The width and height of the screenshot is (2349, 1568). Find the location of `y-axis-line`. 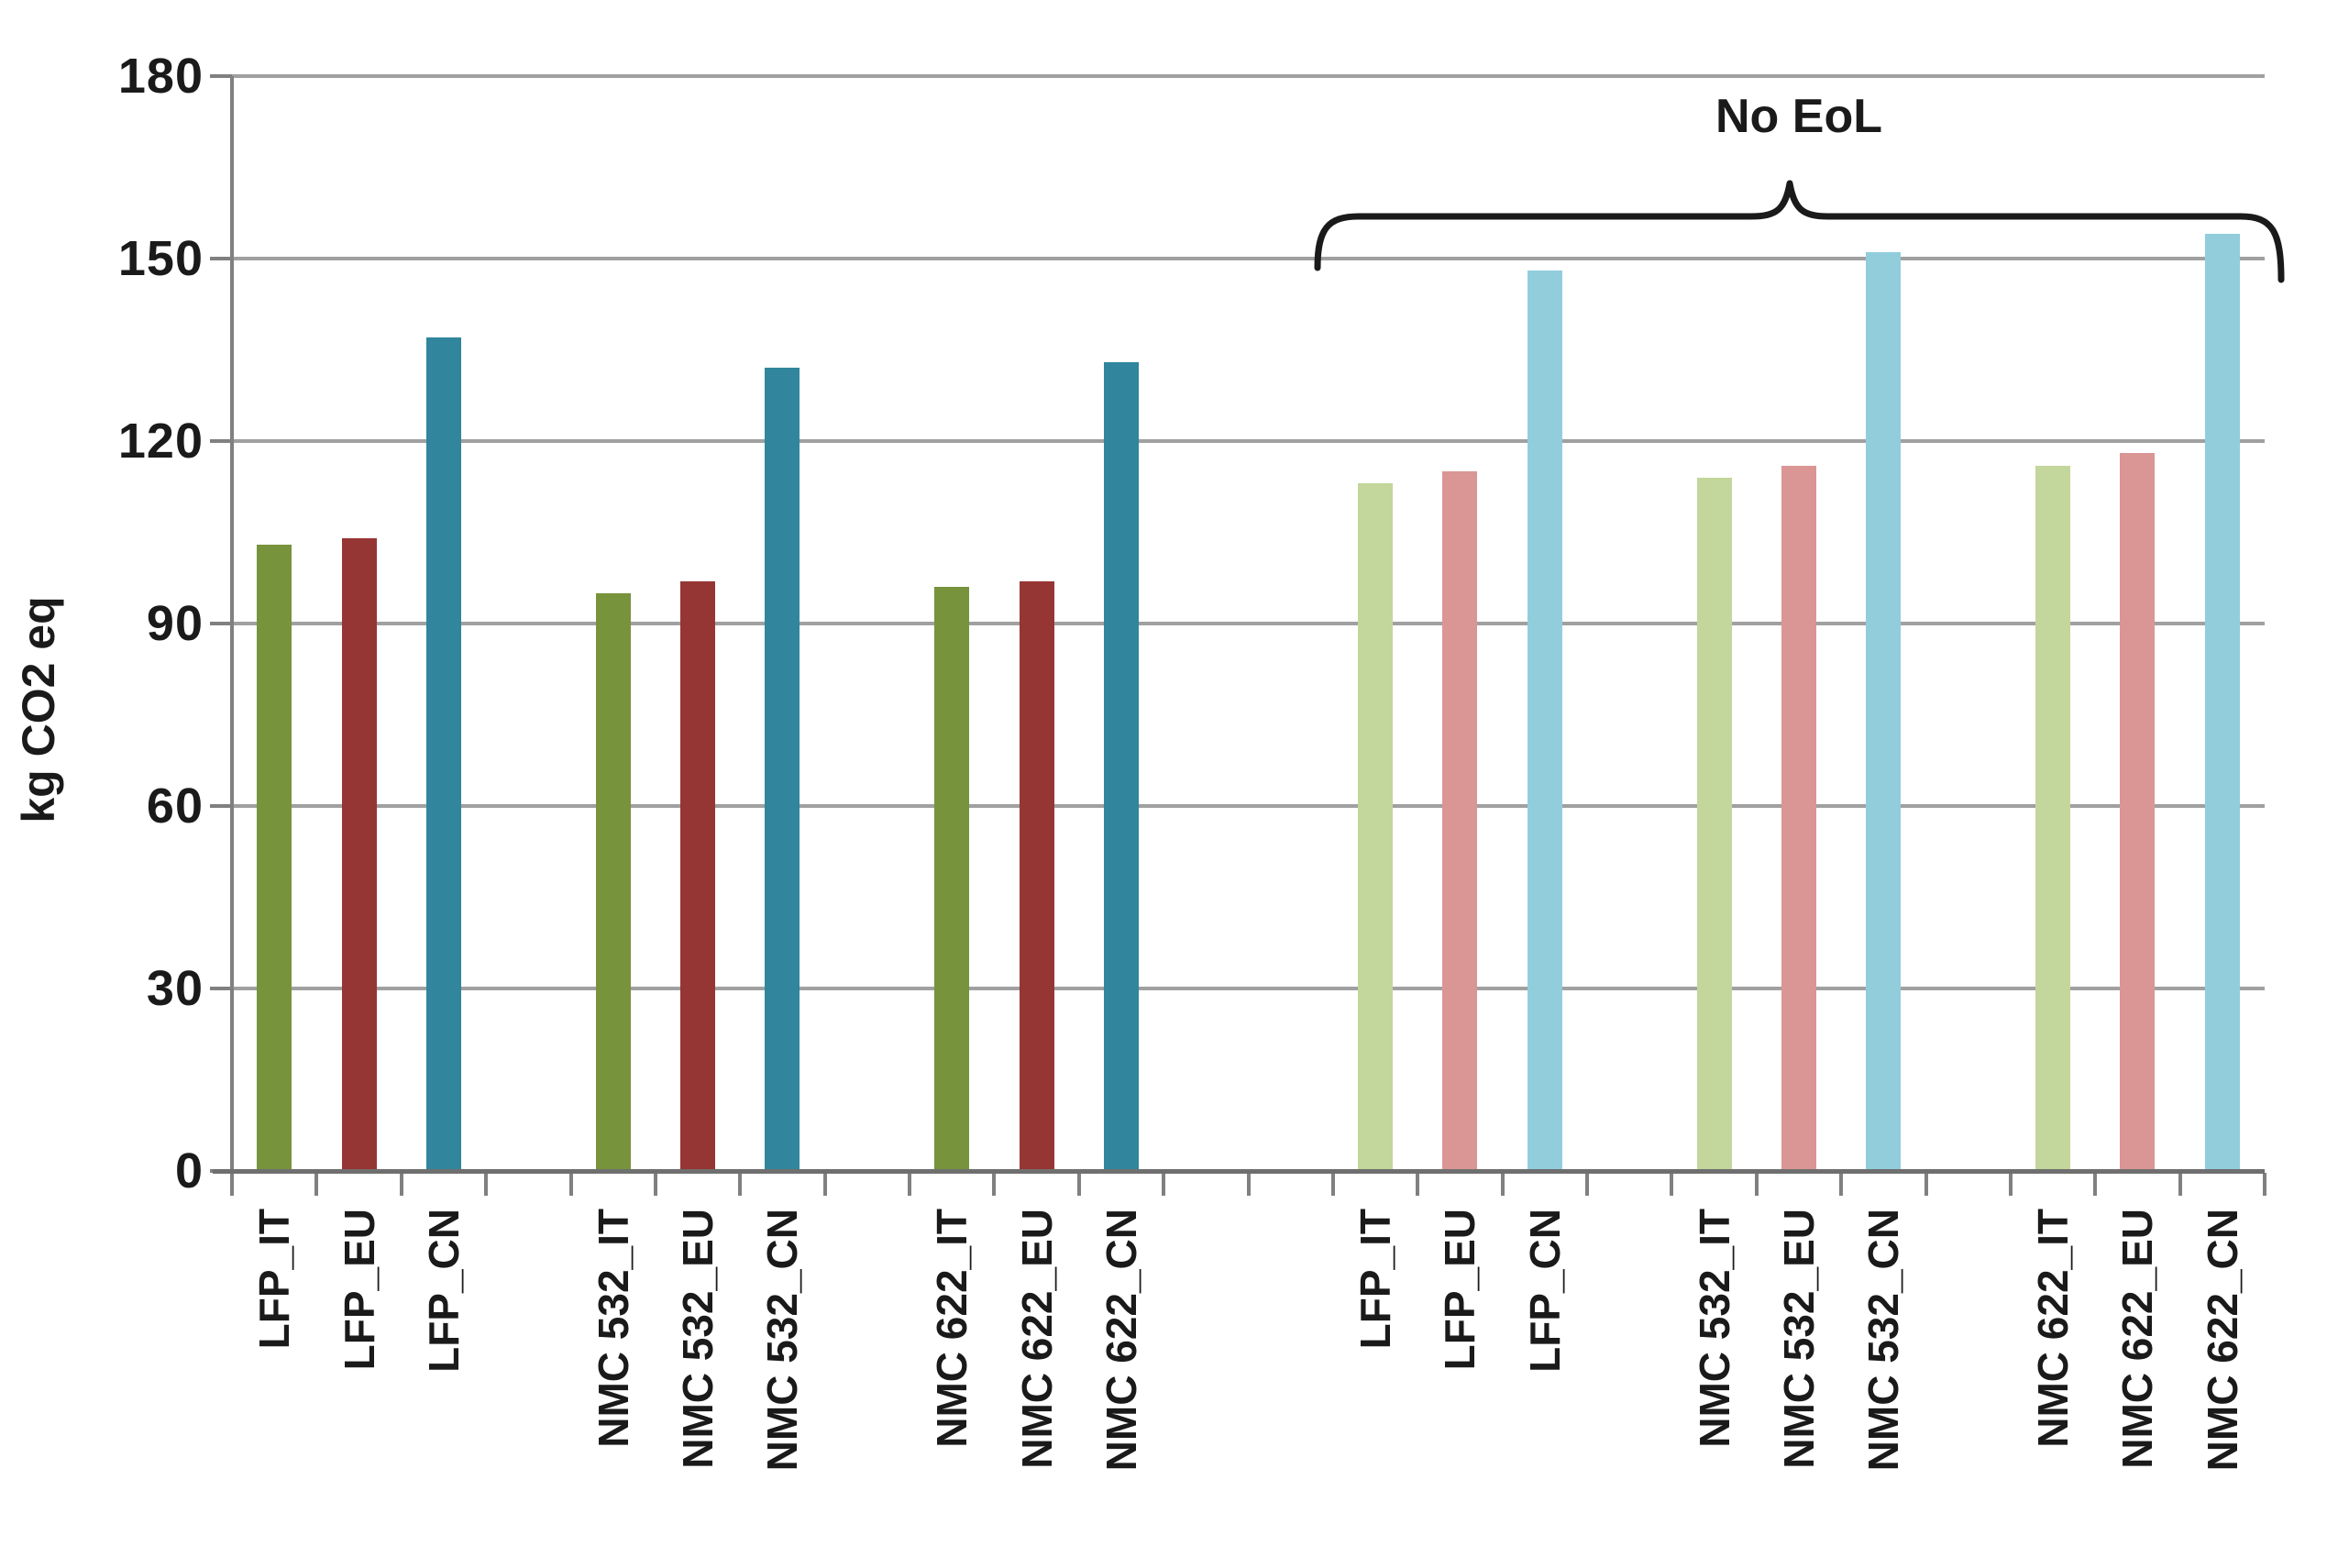

y-axis-line is located at coordinates (232, 624).